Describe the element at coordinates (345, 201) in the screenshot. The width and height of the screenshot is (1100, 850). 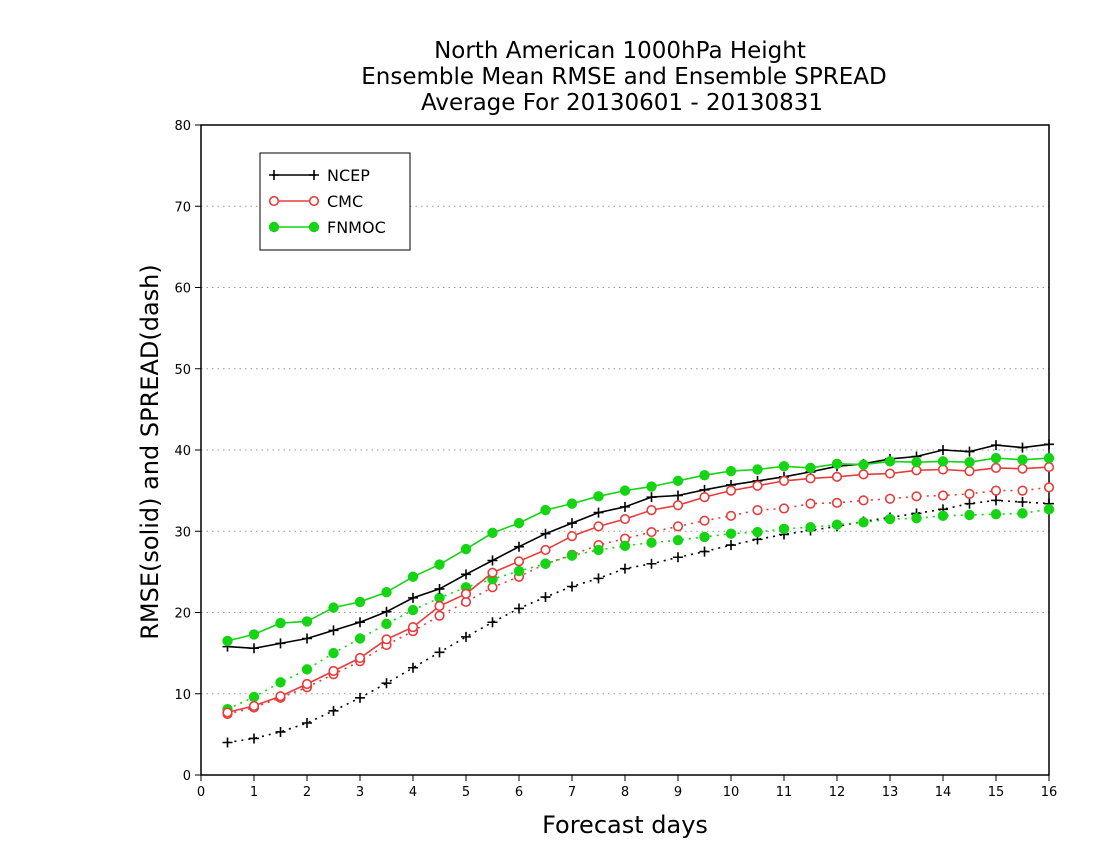
I see `legend-label: CMC` at that location.